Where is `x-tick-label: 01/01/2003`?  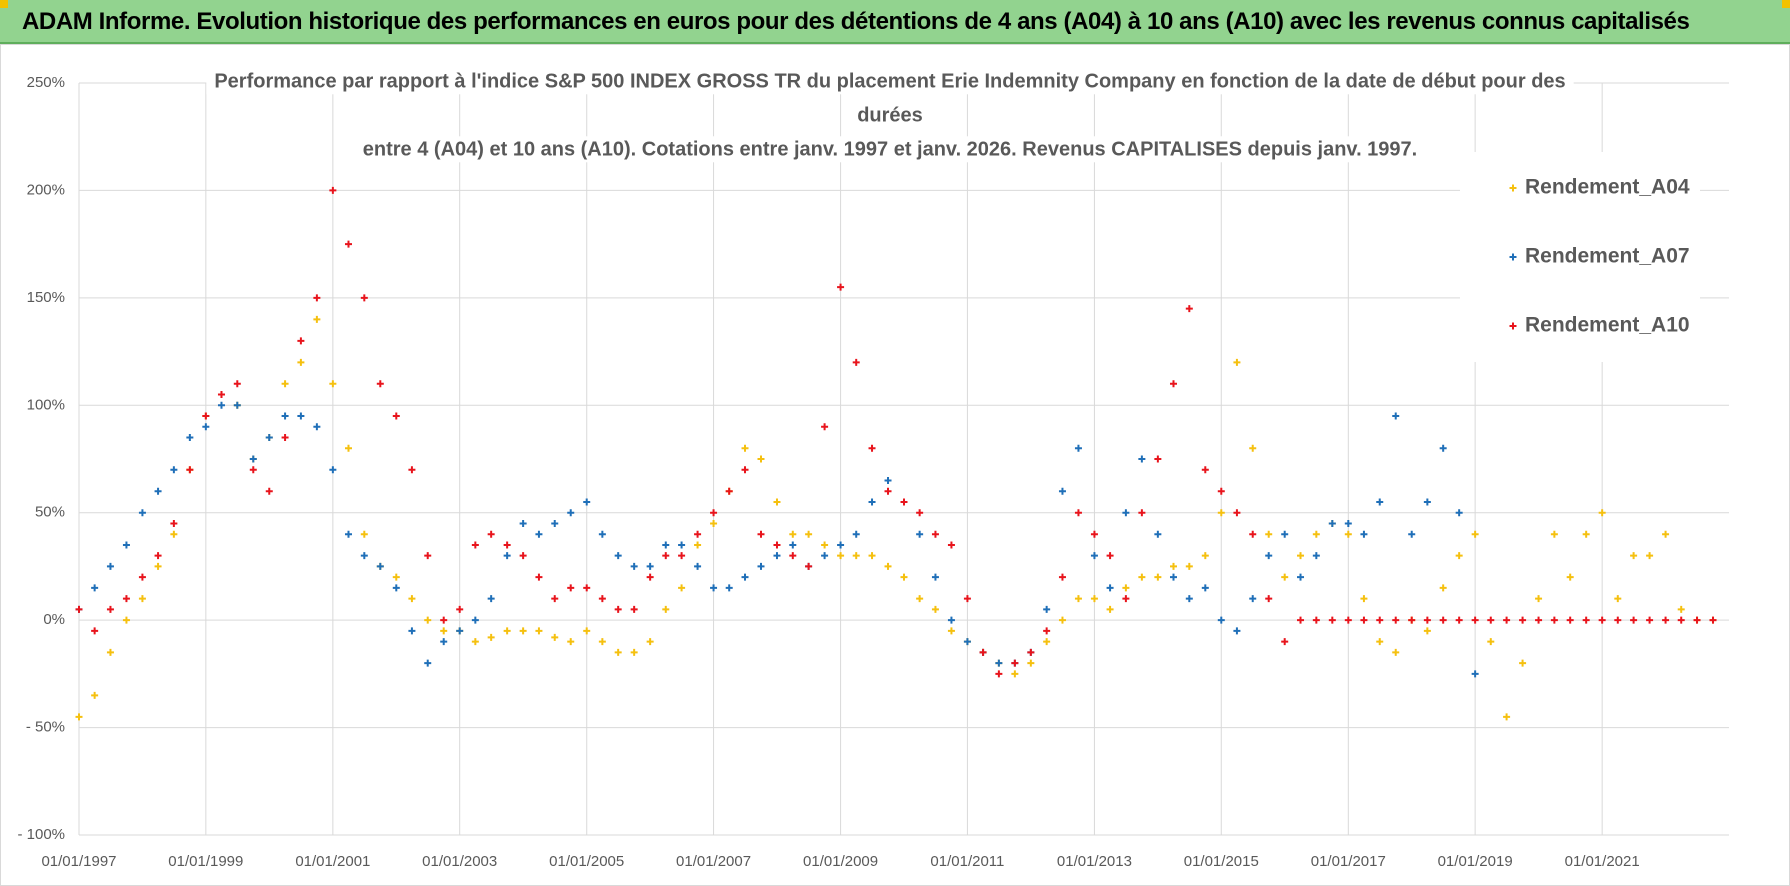
x-tick-label: 01/01/2003 is located at coordinates (459, 861).